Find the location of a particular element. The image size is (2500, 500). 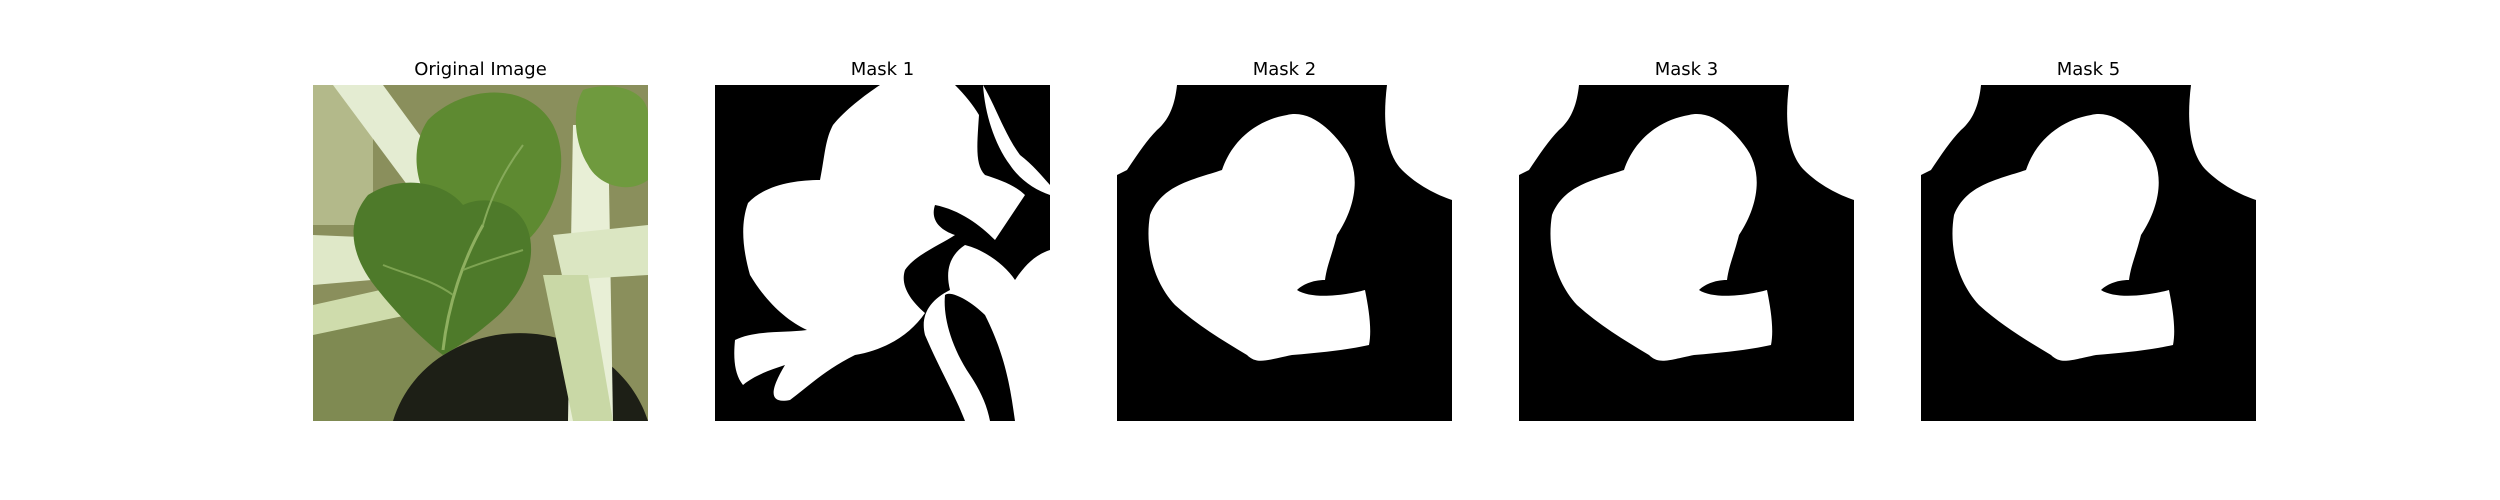

leaf-top-right is located at coordinates (611, 137).